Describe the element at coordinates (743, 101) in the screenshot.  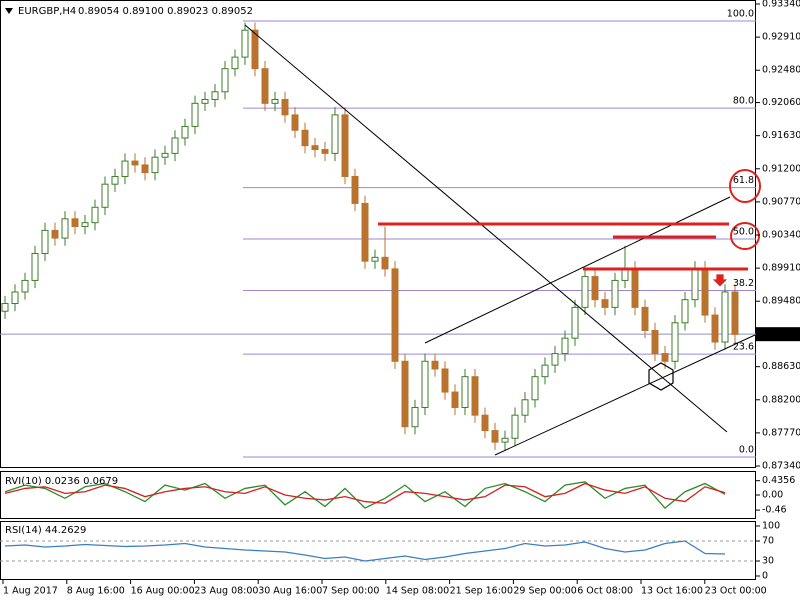
I see `fib-label: 80.0` at that location.